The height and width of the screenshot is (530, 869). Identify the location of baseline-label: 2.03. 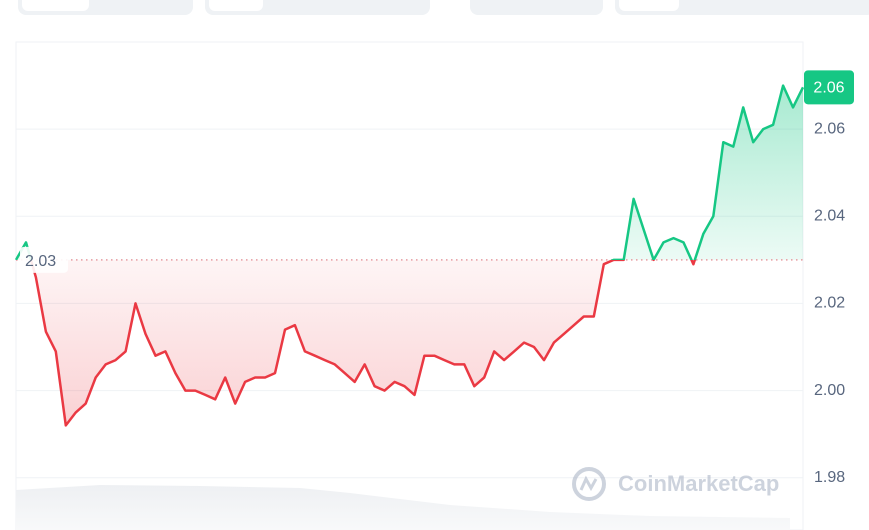
(40, 261).